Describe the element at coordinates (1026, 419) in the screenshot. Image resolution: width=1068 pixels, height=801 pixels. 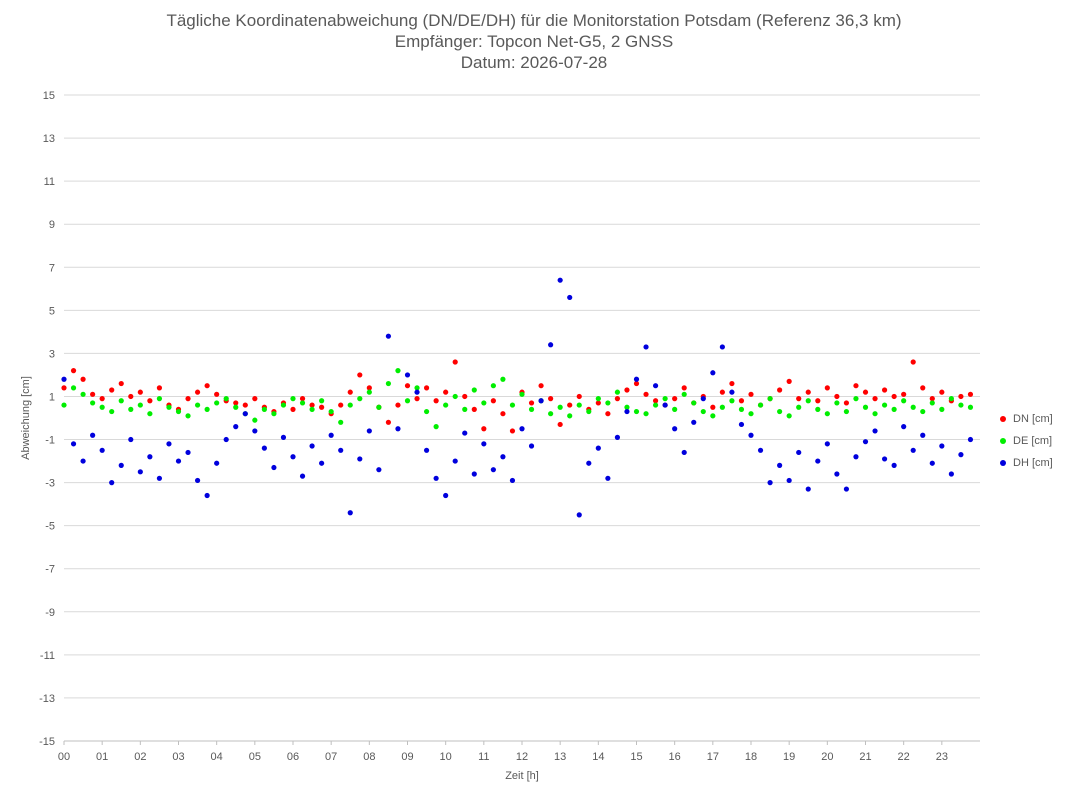
I see `legend-item-dn: DN [cm]` at that location.